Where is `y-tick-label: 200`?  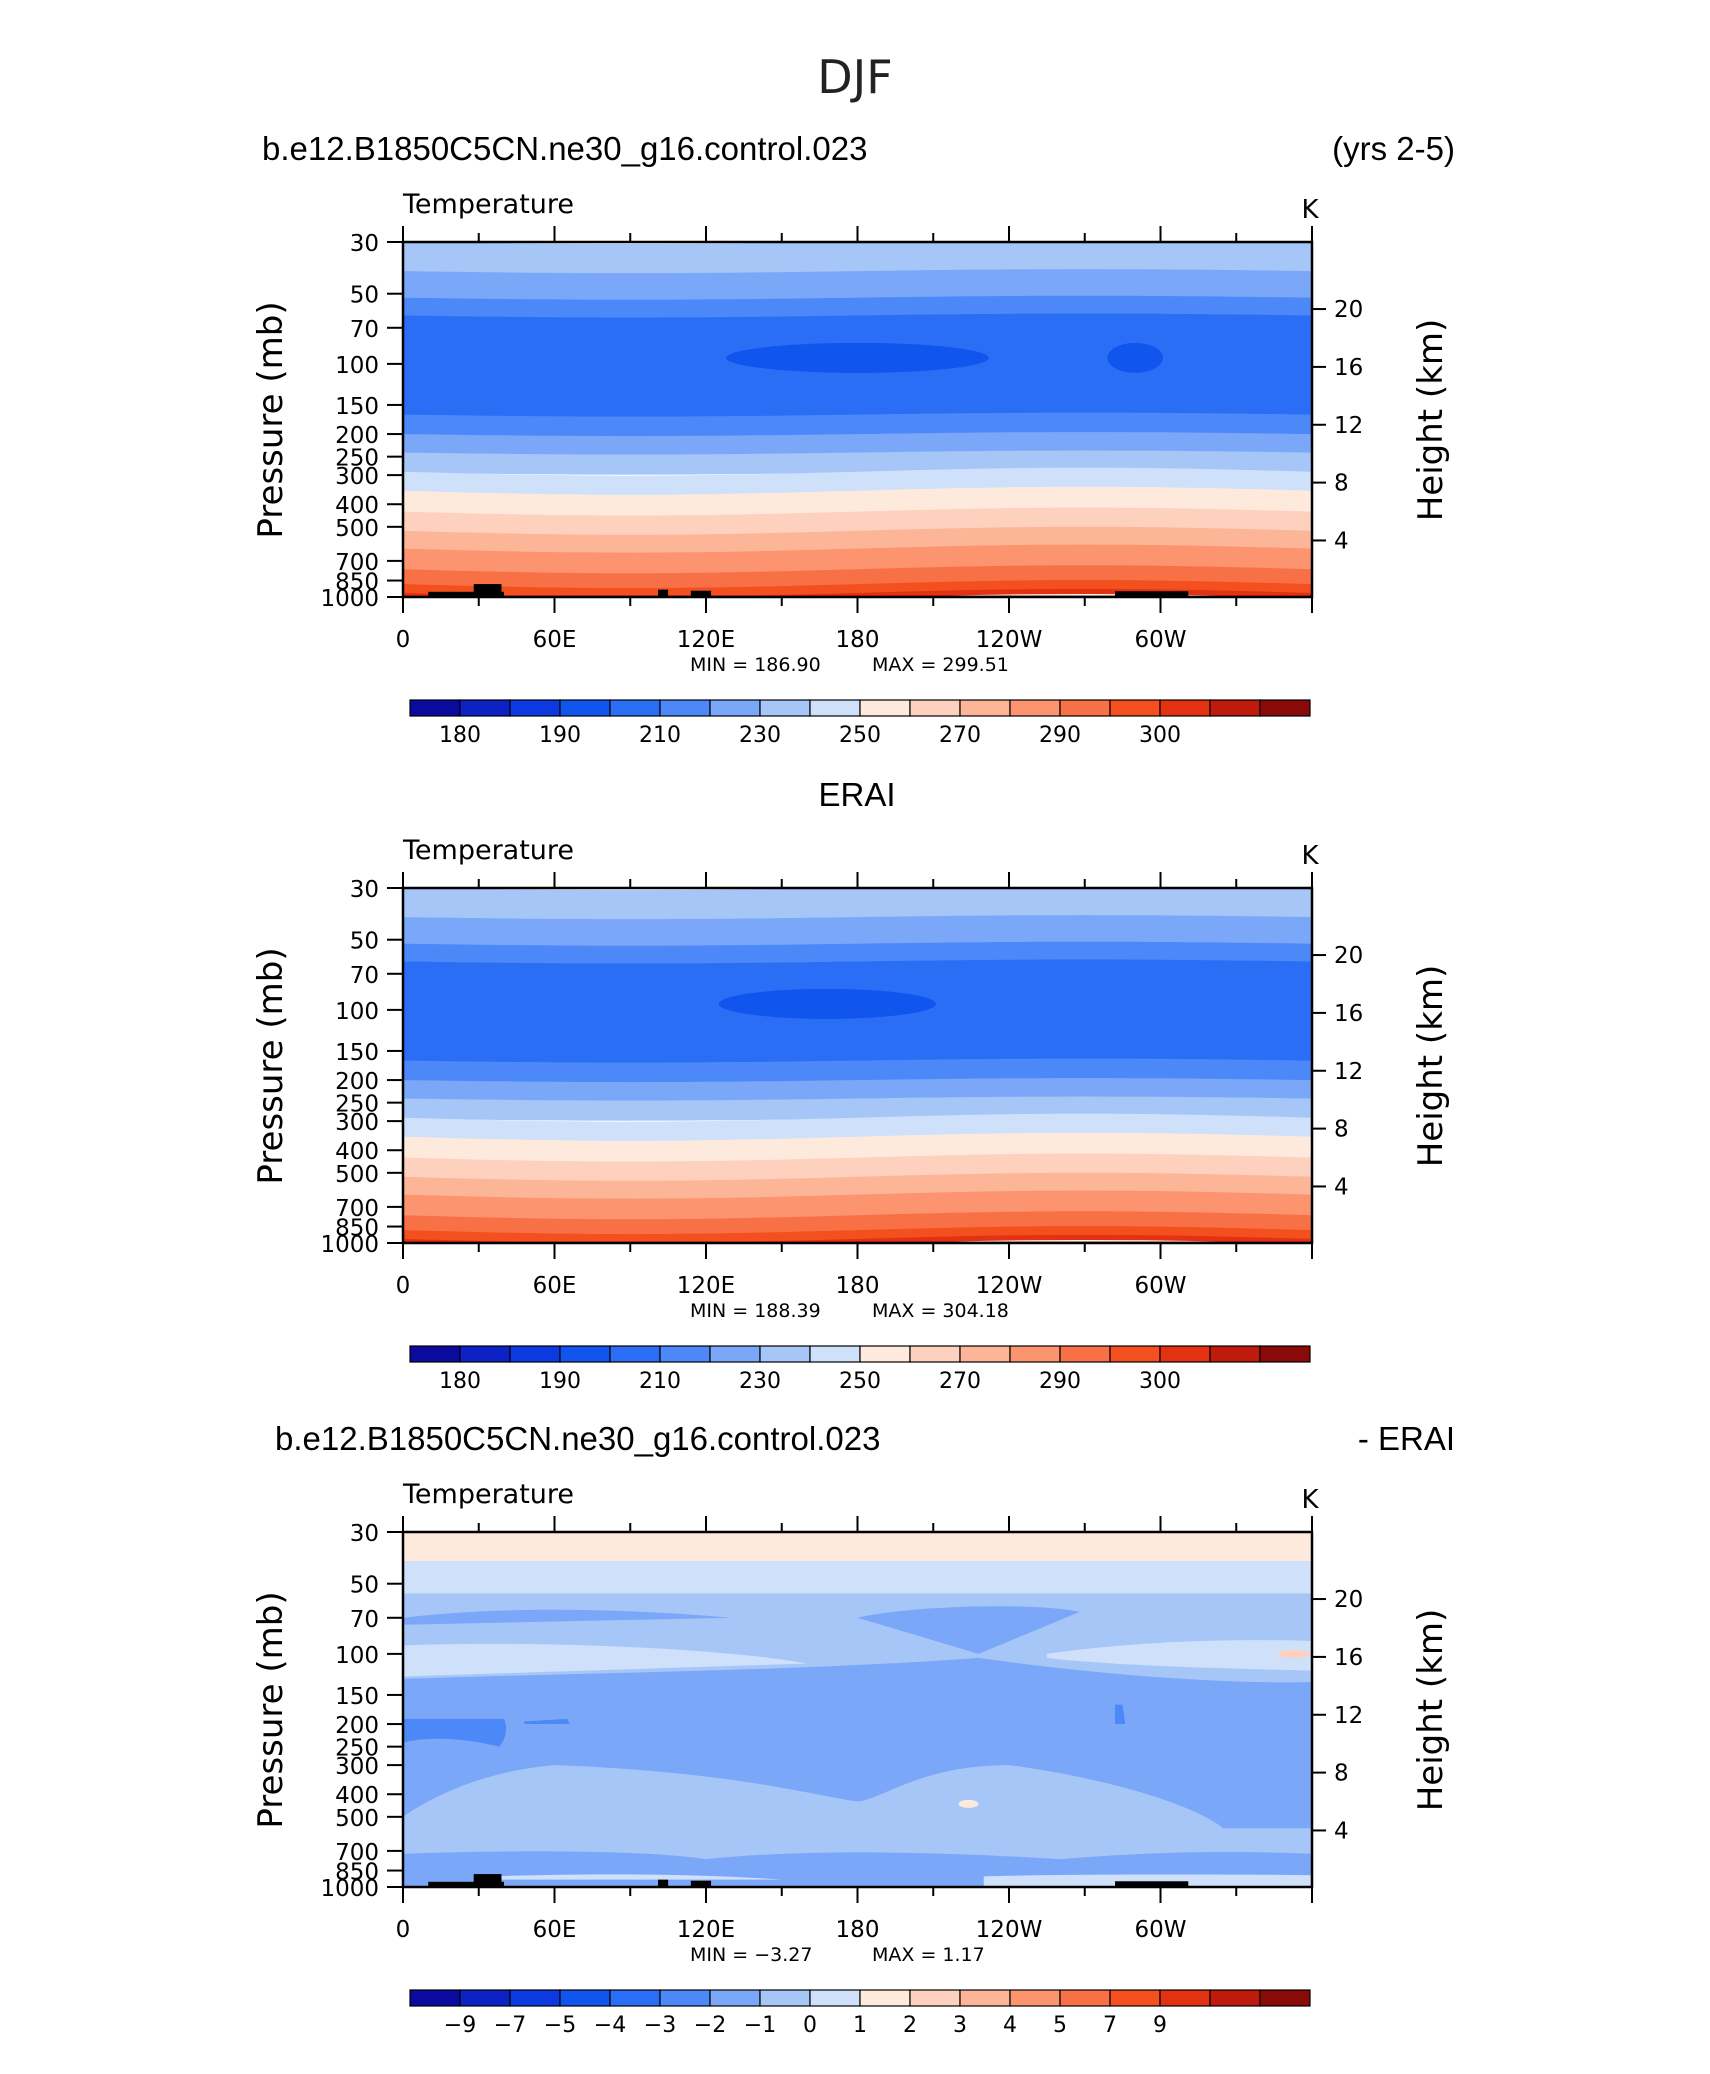 y-tick-label: 200 is located at coordinates (357, 1726).